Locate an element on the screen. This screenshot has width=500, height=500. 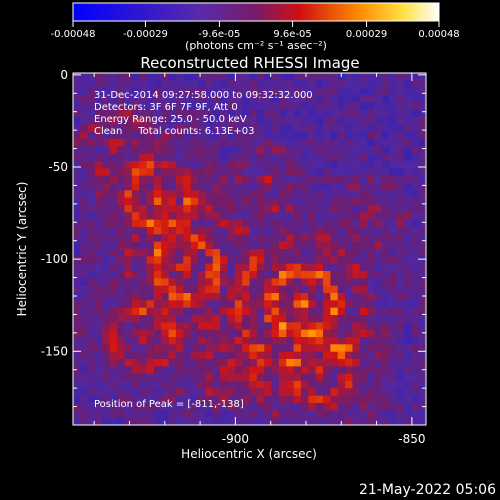
colorbar-tick-label: 0.00048 is located at coordinates (438, 34).